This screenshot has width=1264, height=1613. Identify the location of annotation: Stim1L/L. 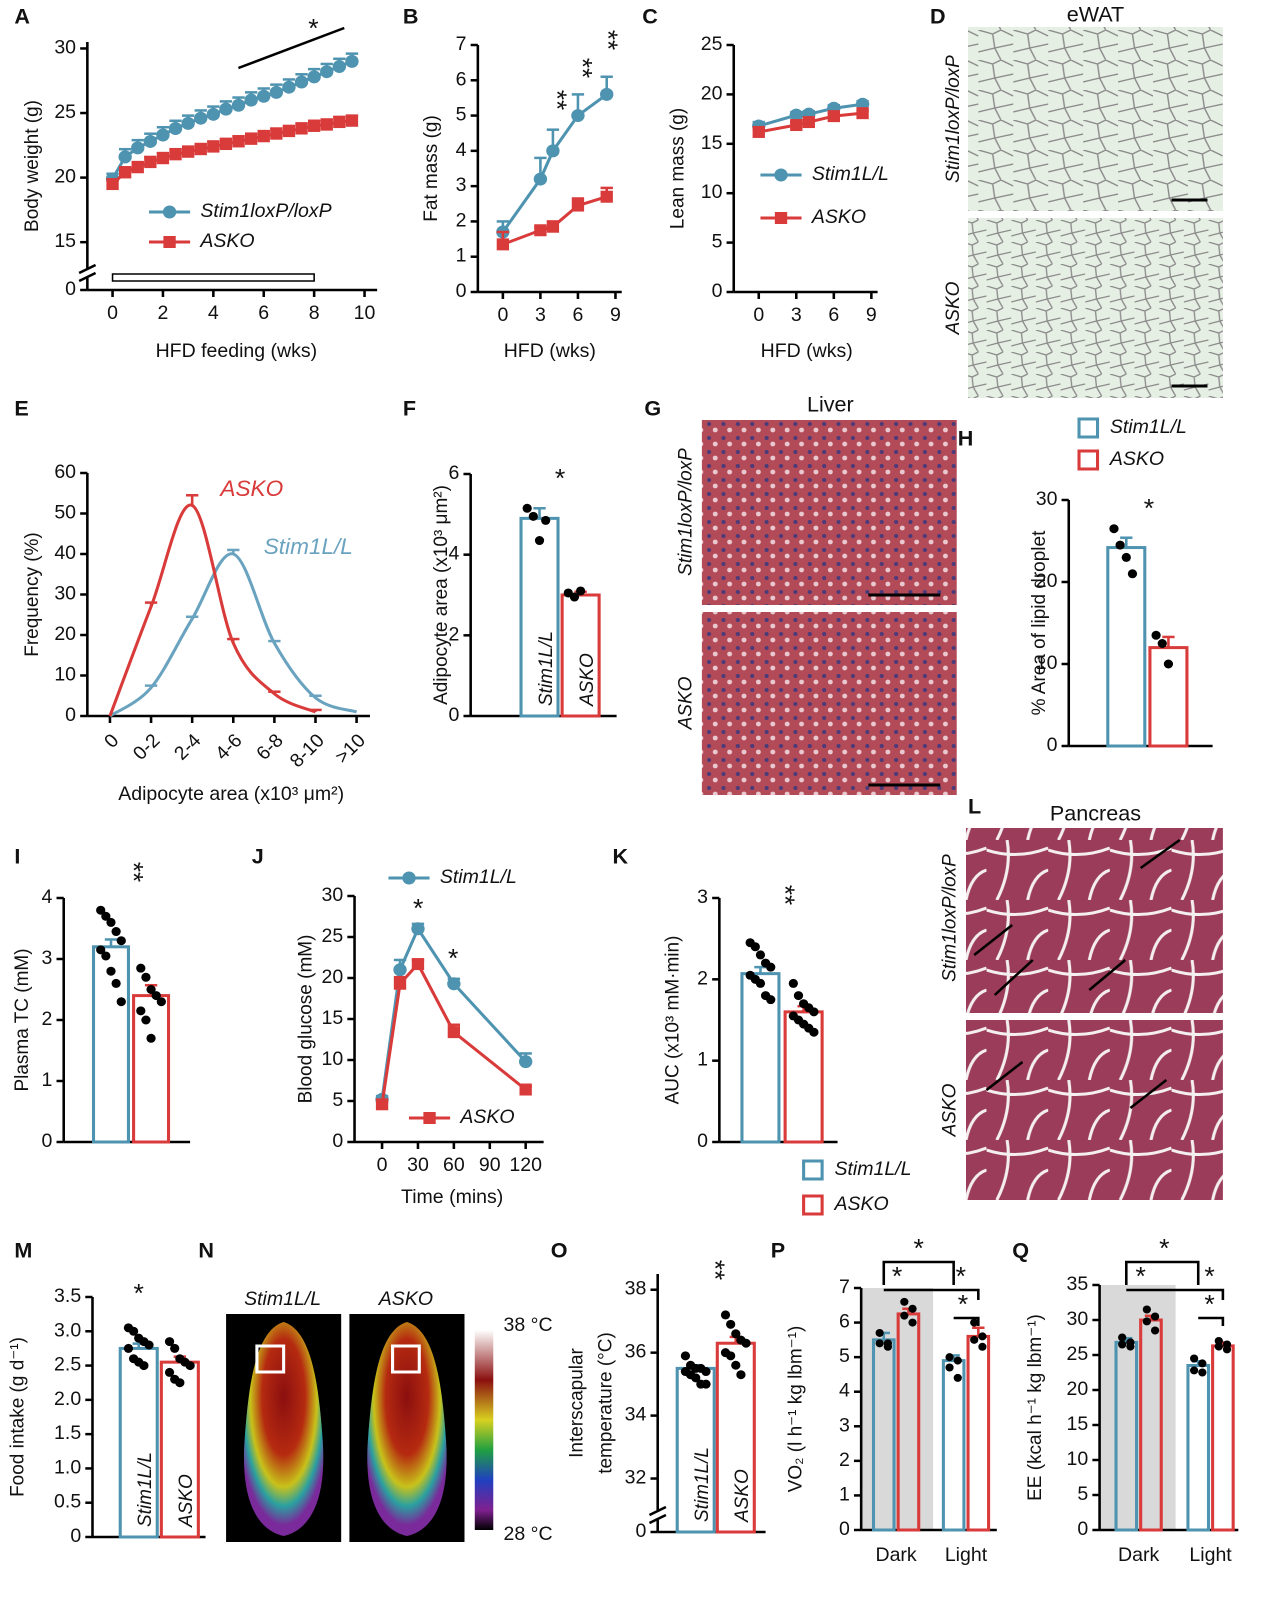
(308, 546).